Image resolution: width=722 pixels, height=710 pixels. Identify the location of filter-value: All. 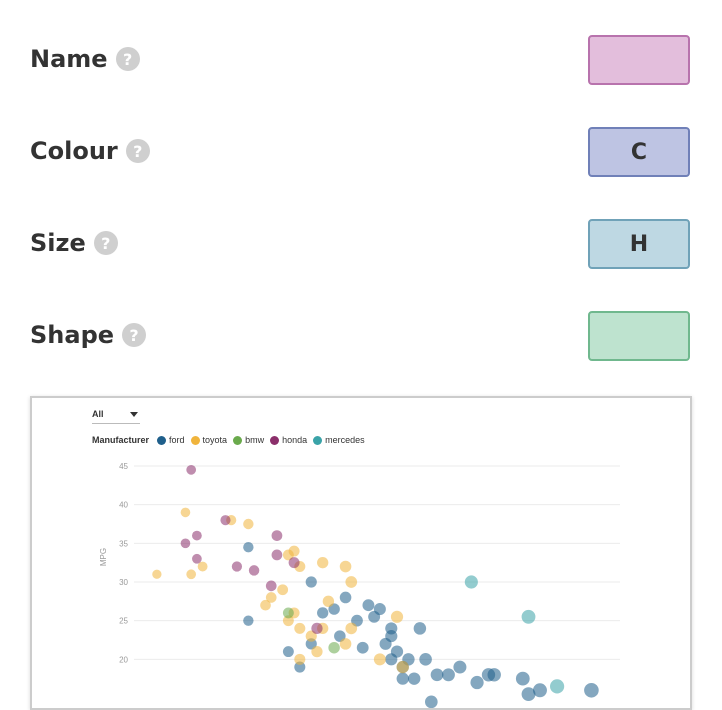
(98, 414).